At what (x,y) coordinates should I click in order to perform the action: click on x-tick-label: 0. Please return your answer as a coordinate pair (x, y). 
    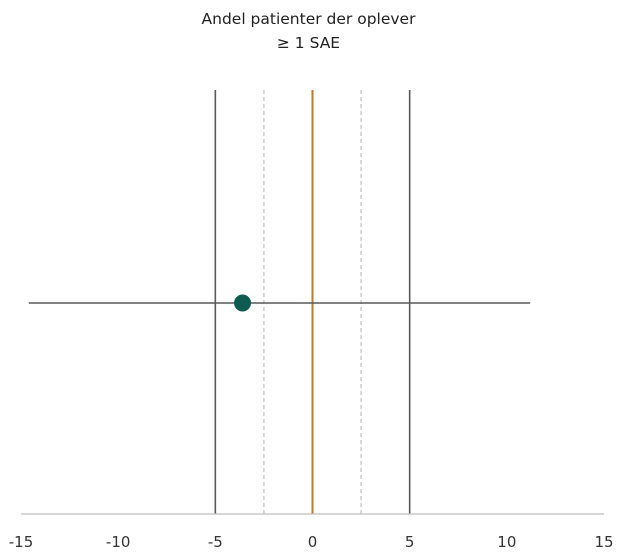
    Looking at the image, I should click on (313, 542).